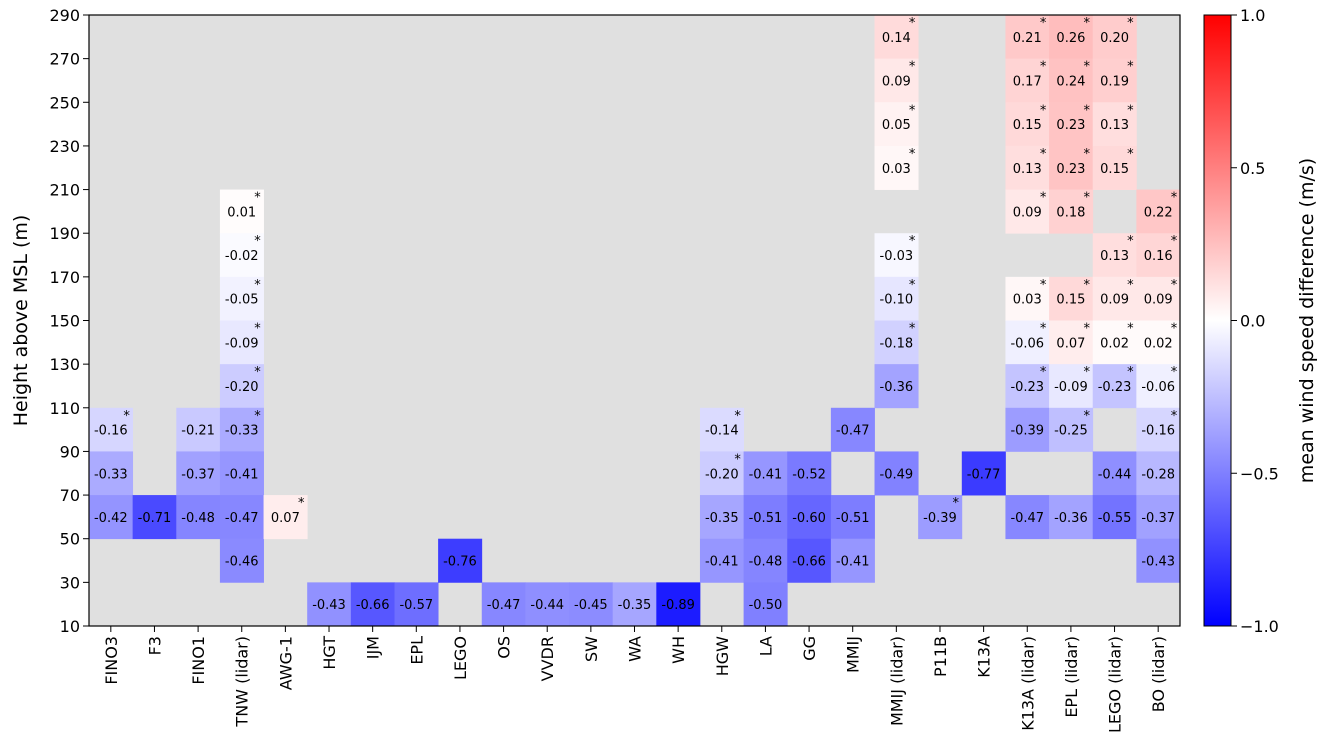 This screenshot has width=1333, height=751. I want to click on colorbar-tick-label: −1.0, so click(1259, 626).